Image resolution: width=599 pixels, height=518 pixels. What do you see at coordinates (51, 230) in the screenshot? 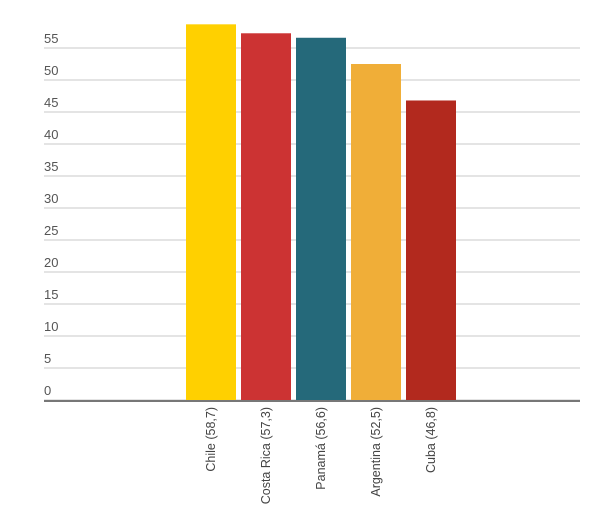
I see `y-tick-label-25: 25` at bounding box center [51, 230].